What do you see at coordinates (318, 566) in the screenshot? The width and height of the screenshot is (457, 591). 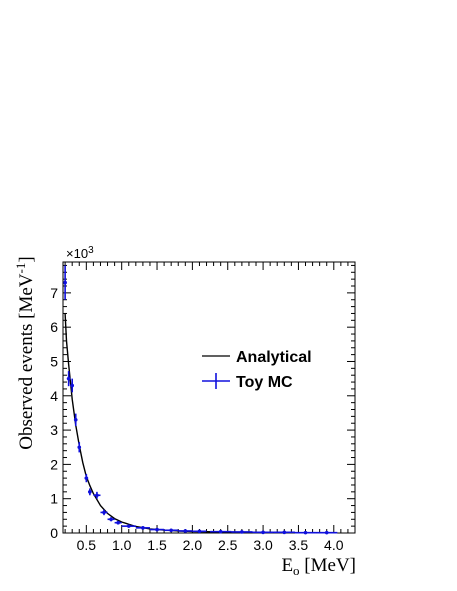 I see `x-axis-title: Eo [MeV]` at bounding box center [318, 566].